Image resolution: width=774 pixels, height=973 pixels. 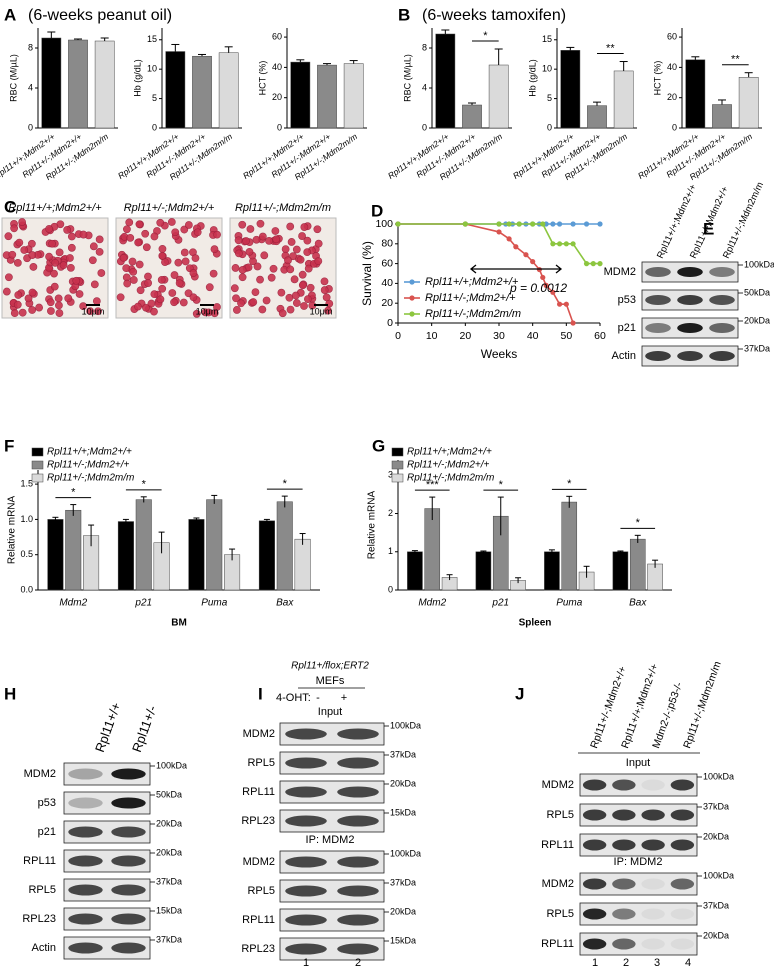 What do you see at coordinates (169, 208) in the screenshot?
I see `image-title: Rpl11+/-;Mdm2+/+` at bounding box center [169, 208].